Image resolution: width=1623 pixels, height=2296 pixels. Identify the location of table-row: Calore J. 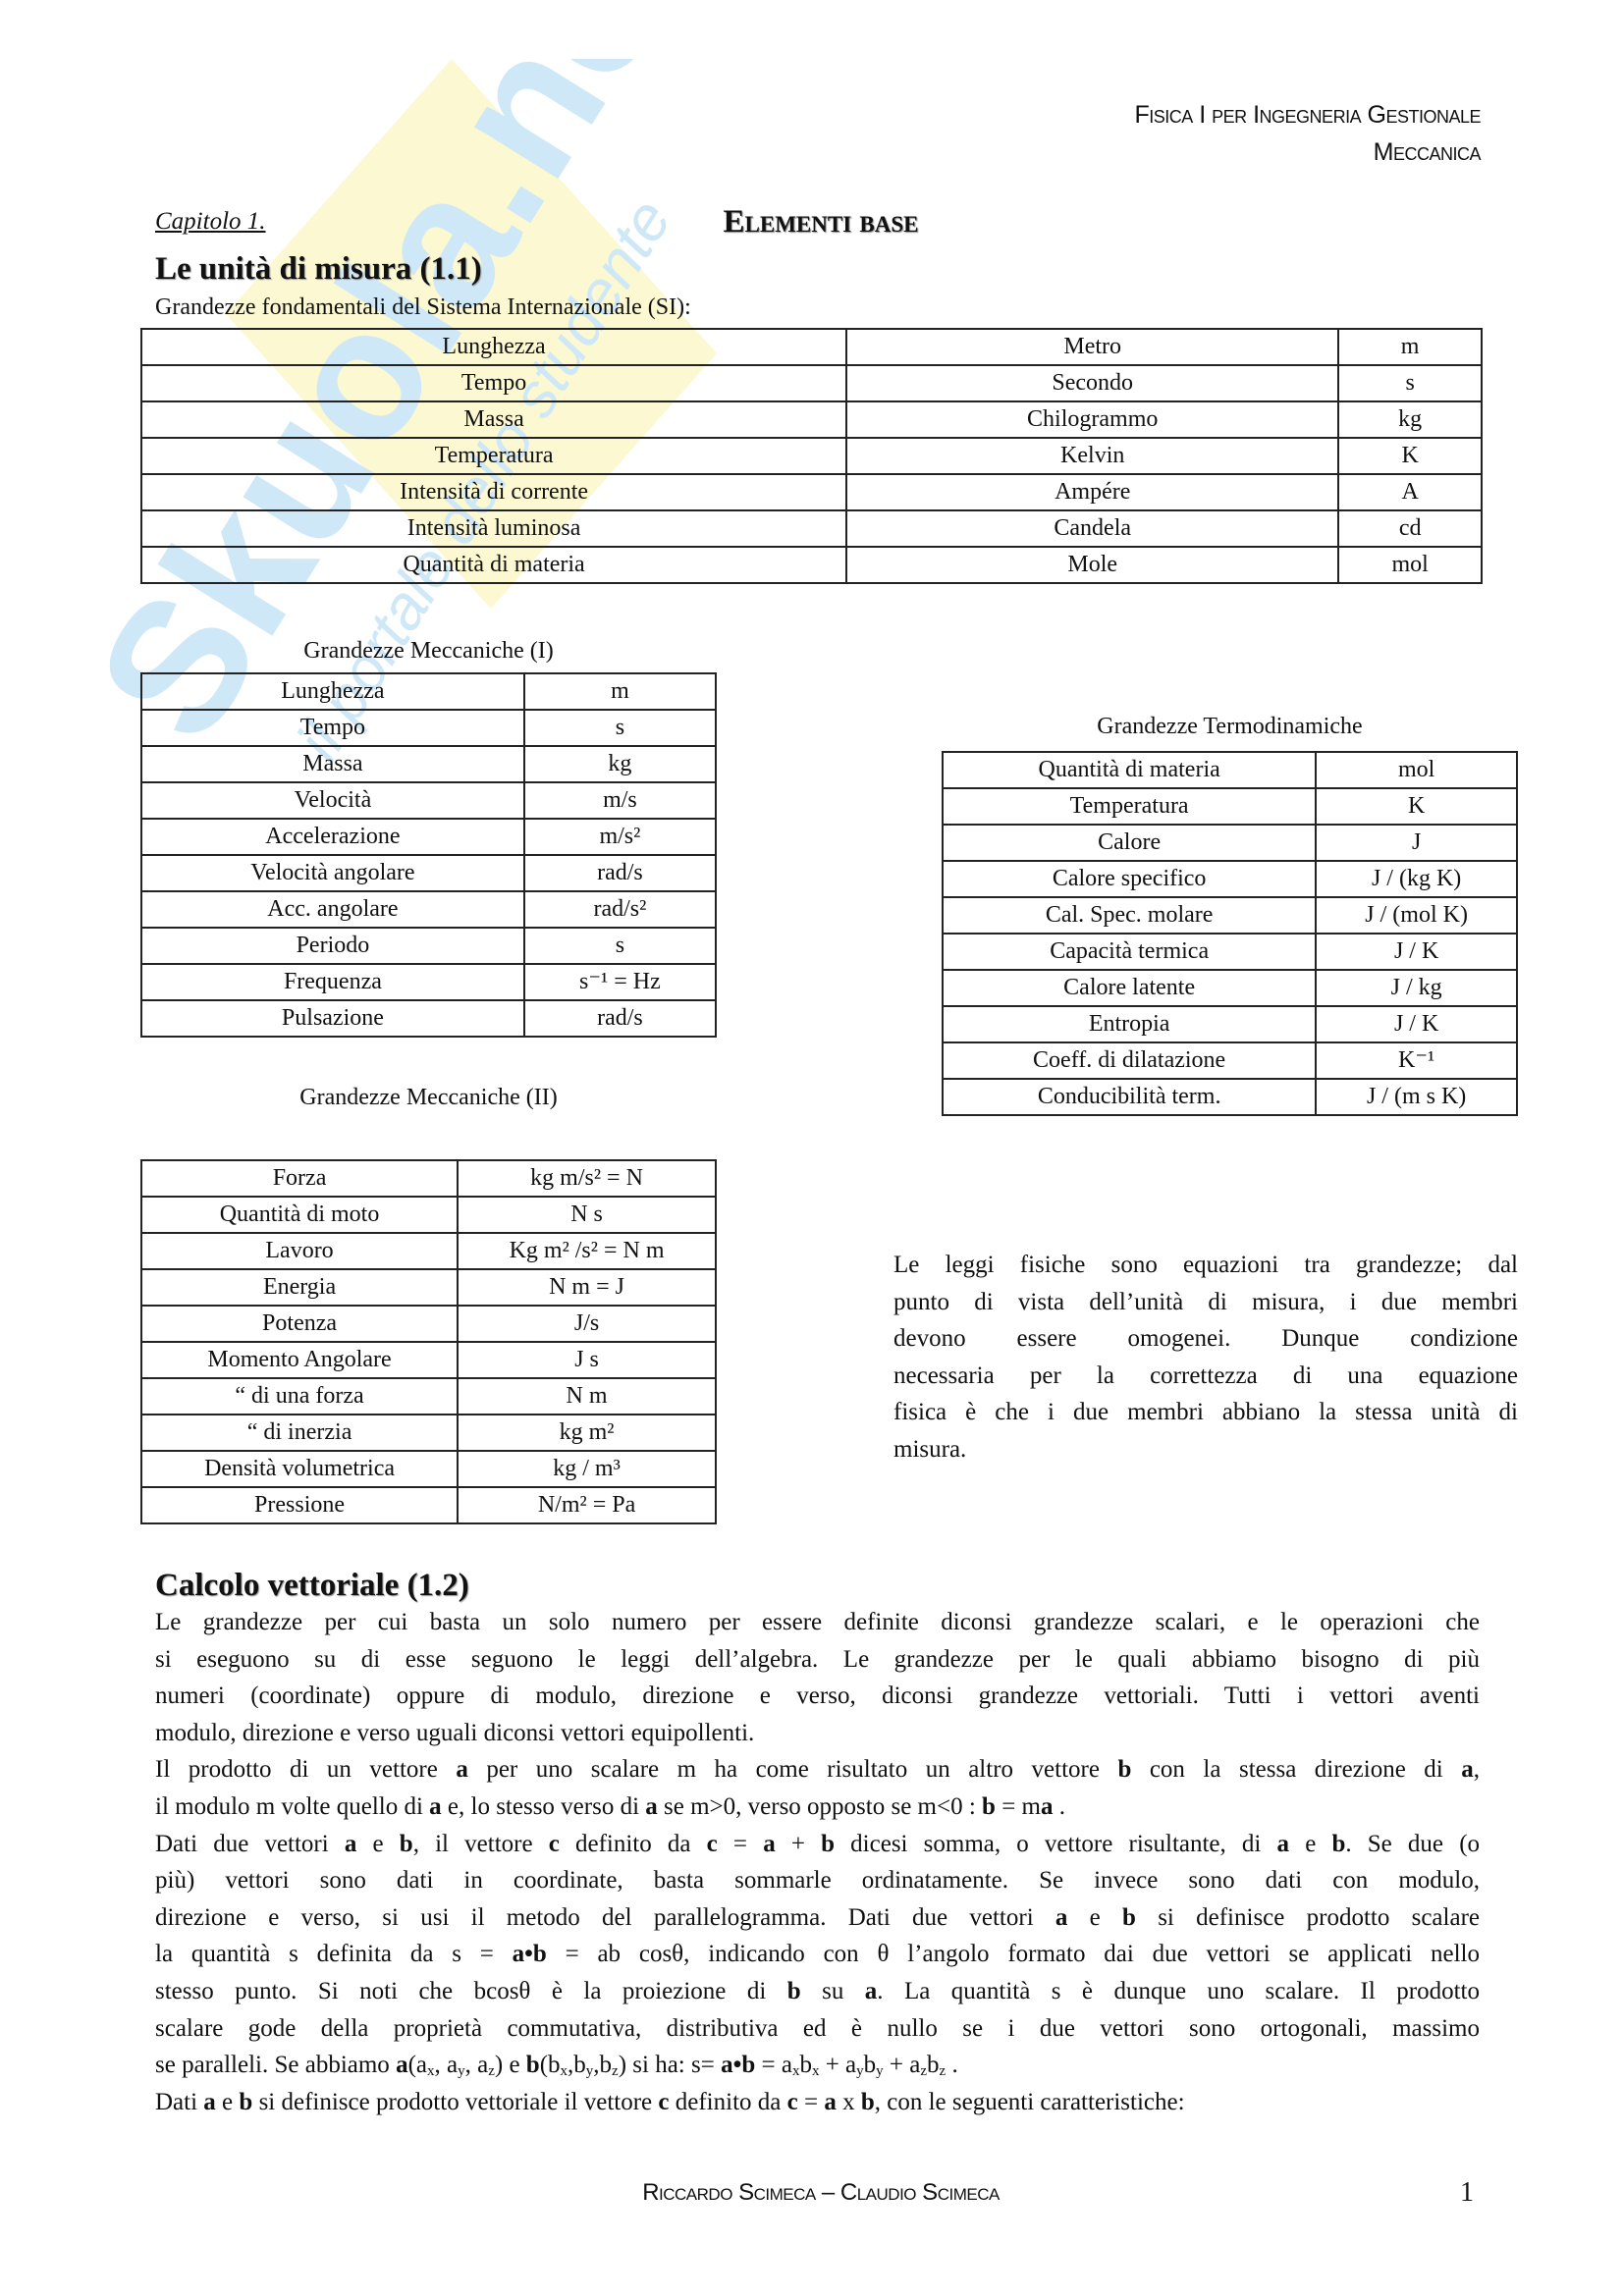
(1229, 843).